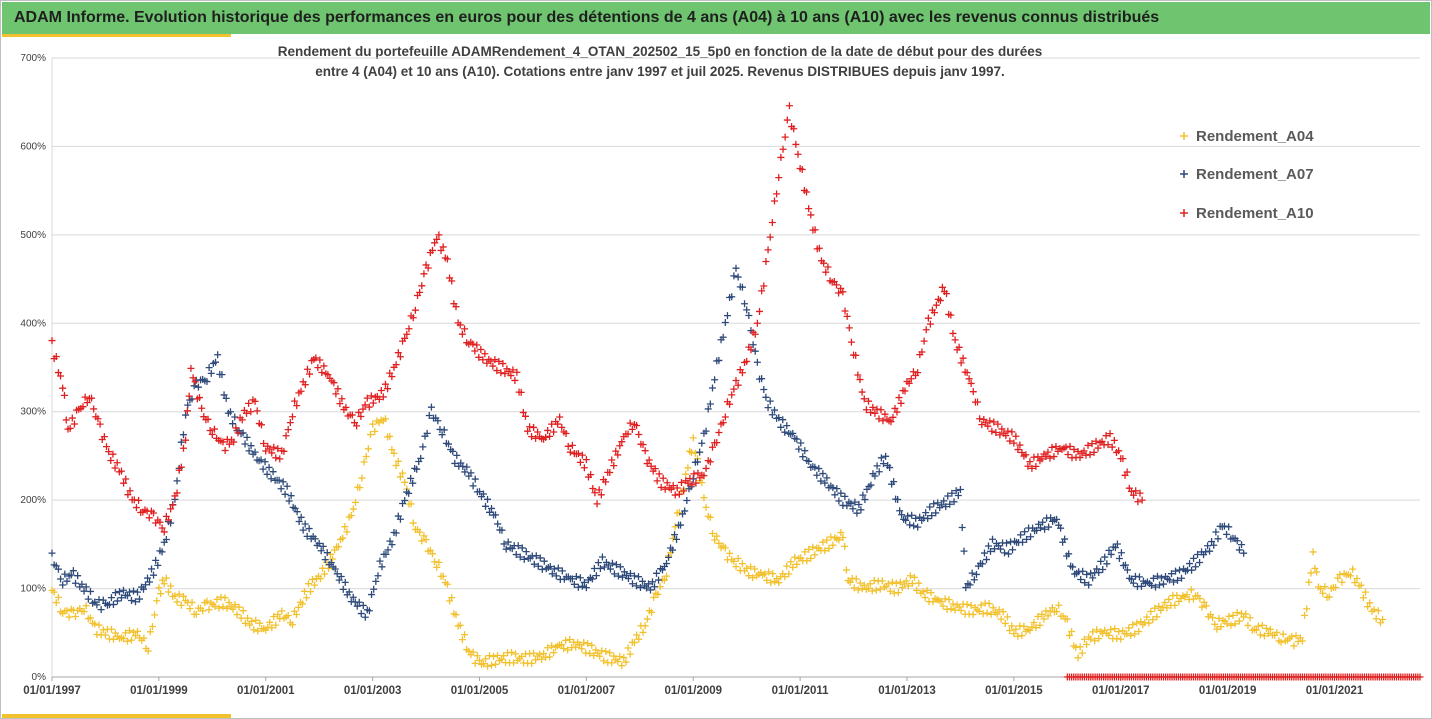 This screenshot has width=1432, height=719. Describe the element at coordinates (1335, 691) in the screenshot. I see `x-tick-label: 01/01/2021` at that location.